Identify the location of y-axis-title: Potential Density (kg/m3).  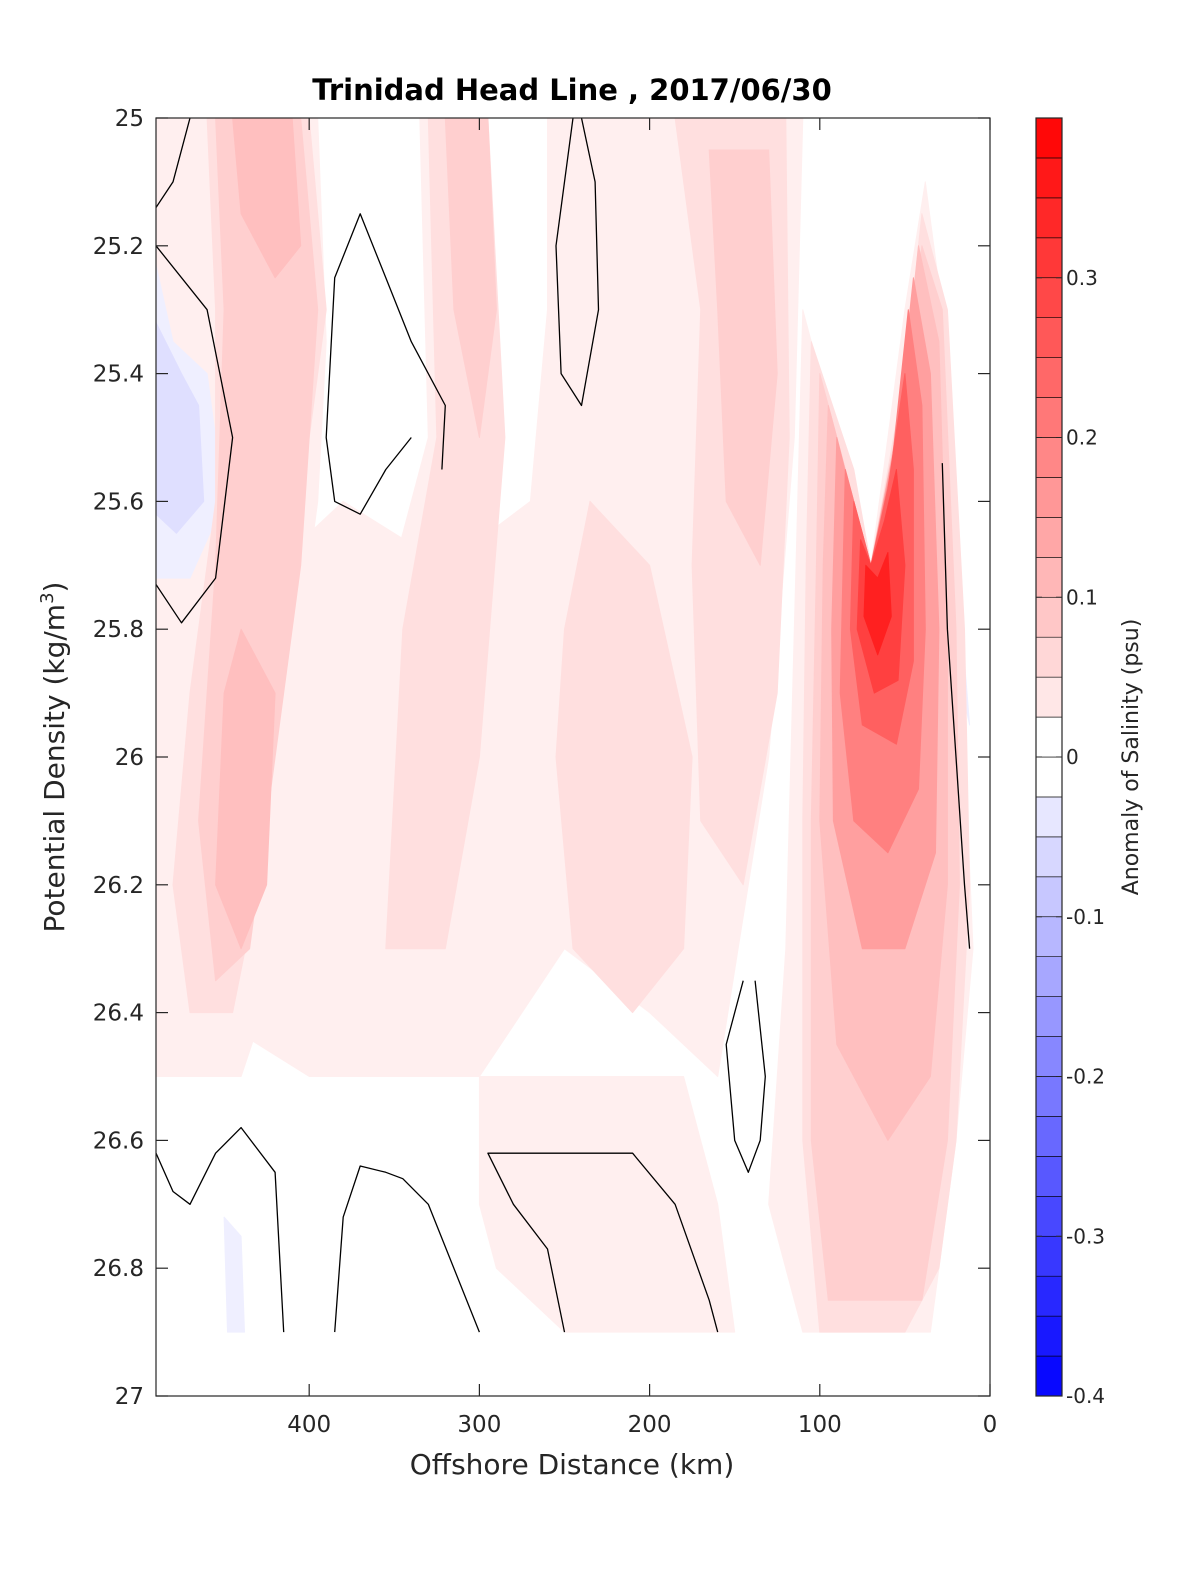
(54, 757).